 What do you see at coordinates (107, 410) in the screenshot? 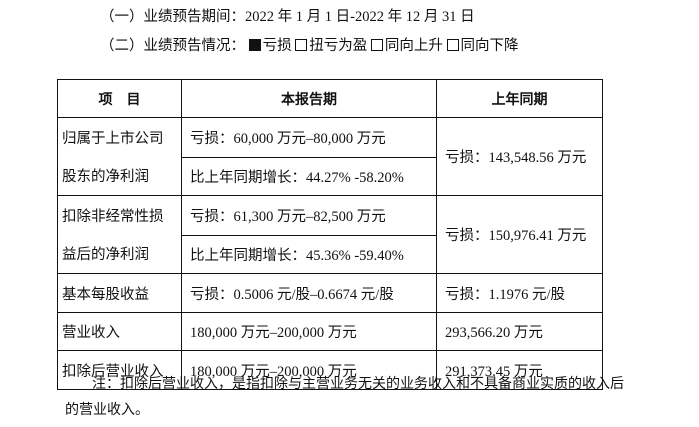
I see `note-line: 的营业收入。` at bounding box center [107, 410].